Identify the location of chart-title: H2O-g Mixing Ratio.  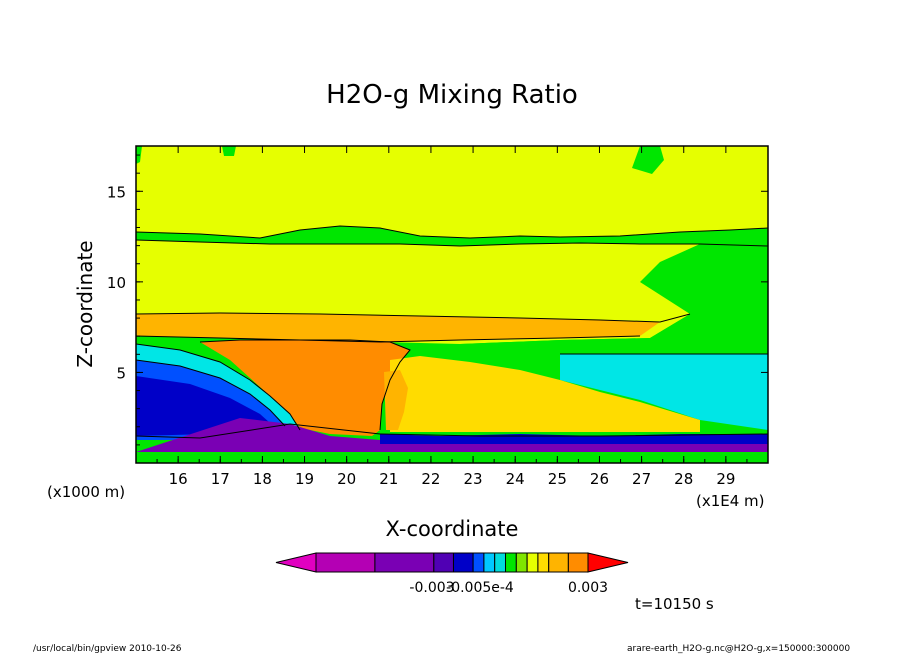
(452, 95).